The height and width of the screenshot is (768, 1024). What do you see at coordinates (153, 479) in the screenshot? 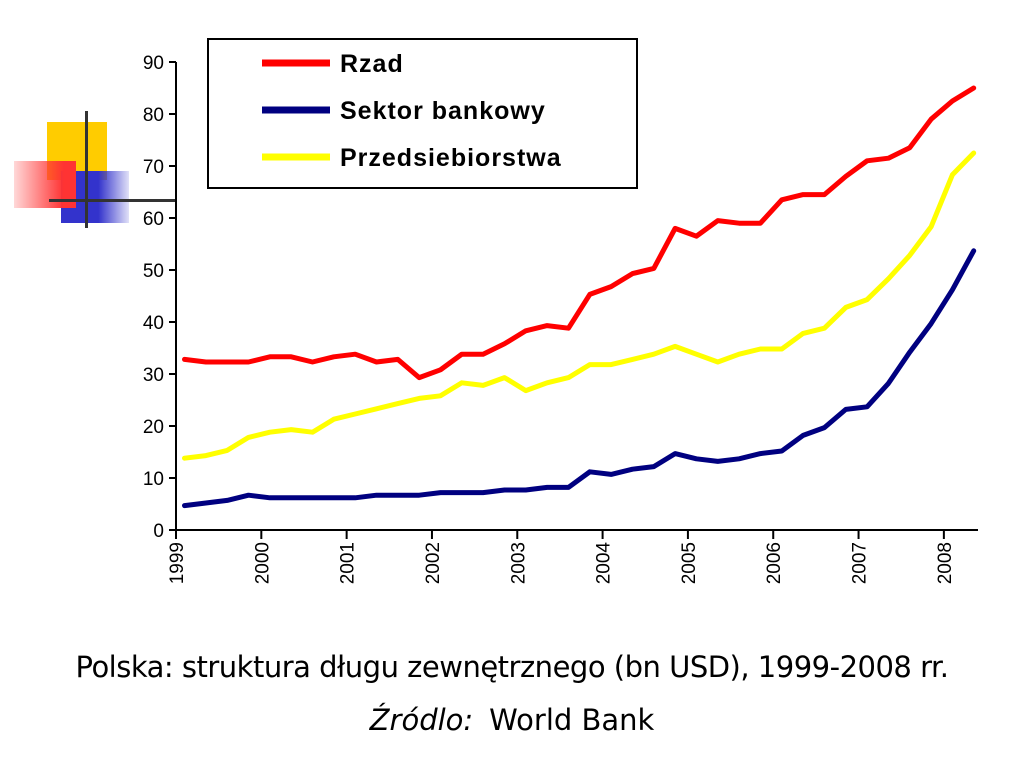
I see `y-tick-label: 10` at bounding box center [153, 479].